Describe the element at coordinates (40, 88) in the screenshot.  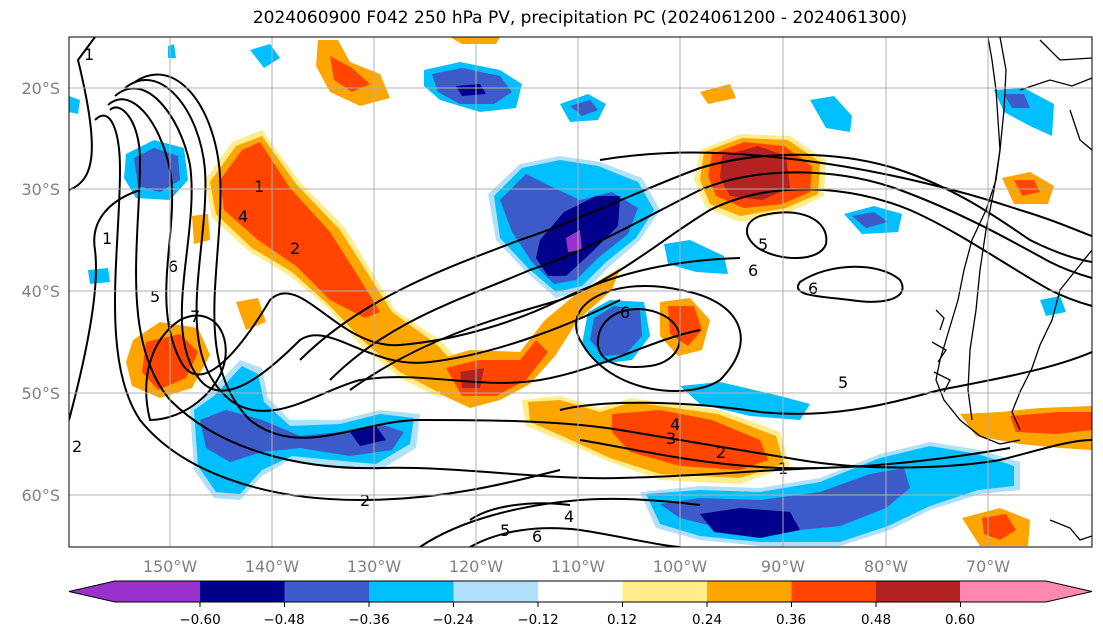
I see `lat-label: 20°S` at that location.